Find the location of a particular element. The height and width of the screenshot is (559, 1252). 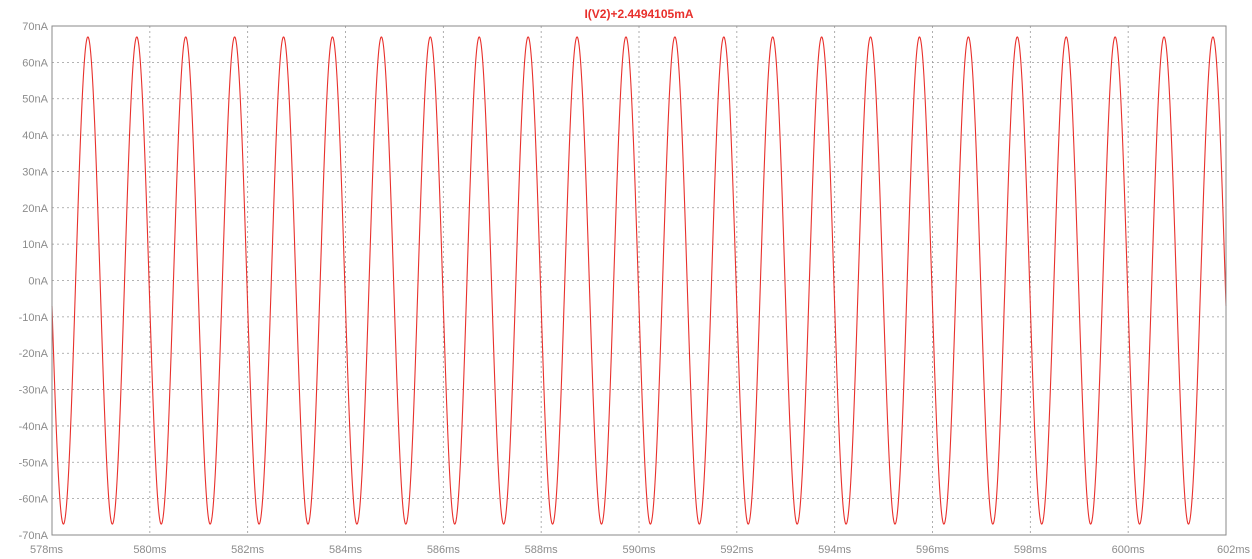

x-tick-label: 584ms is located at coordinates (346, 550).